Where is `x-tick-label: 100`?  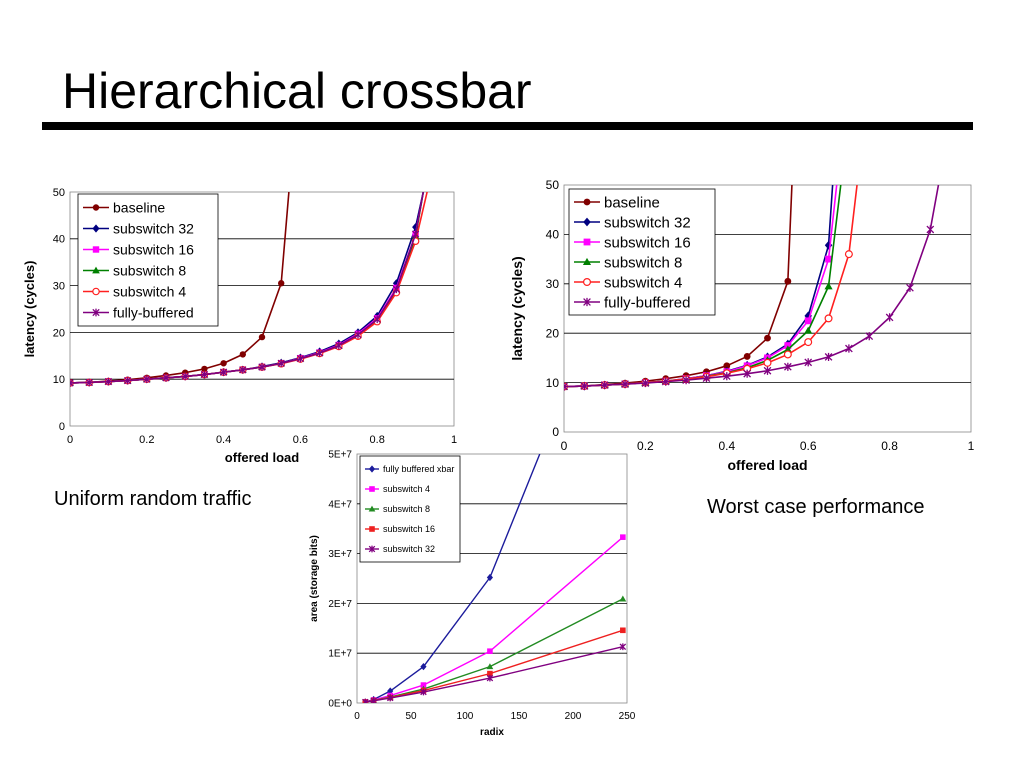 x-tick-label: 100 is located at coordinates (465, 716).